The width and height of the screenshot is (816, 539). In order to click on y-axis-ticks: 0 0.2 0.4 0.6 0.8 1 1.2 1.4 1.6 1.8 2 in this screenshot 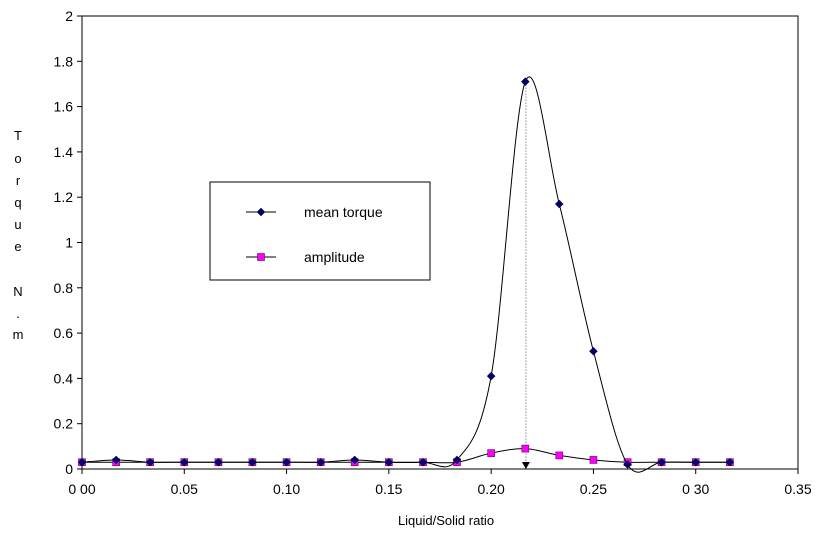, I will do `click(68, 242)`.